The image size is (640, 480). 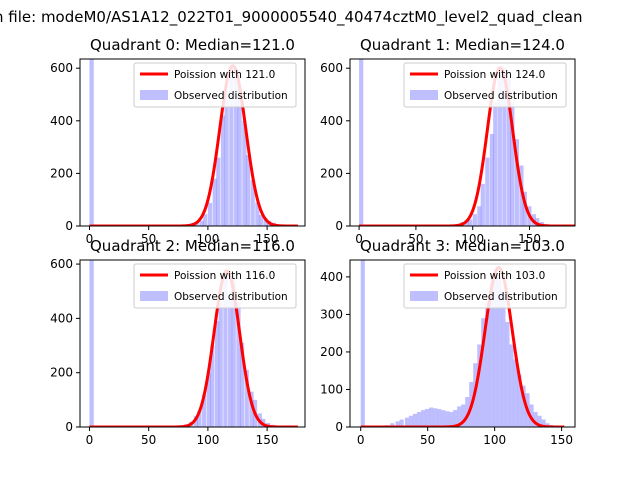 What do you see at coordinates (339, 427) in the screenshot?
I see `y-tick-label: 0` at bounding box center [339, 427].